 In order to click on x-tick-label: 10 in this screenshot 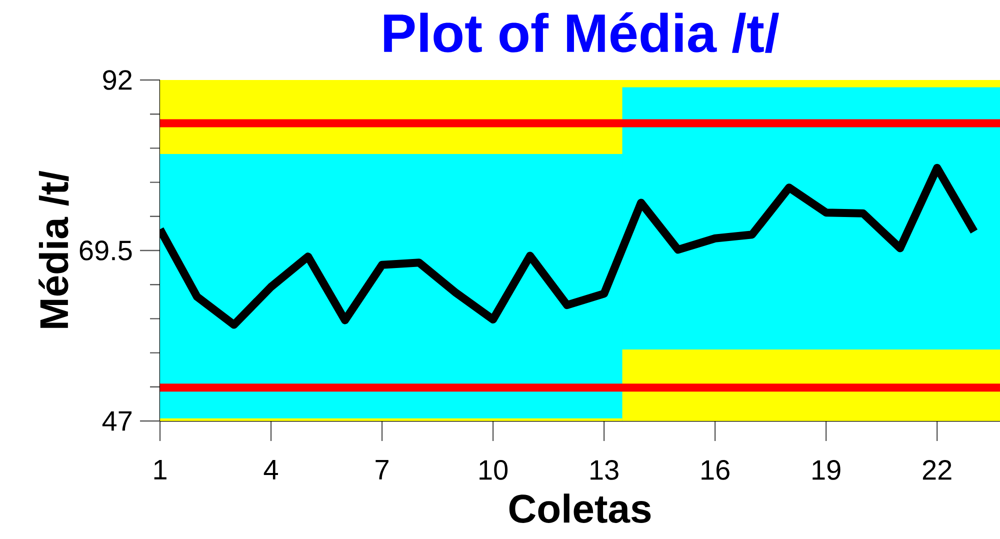, I will do `click(494, 470)`.